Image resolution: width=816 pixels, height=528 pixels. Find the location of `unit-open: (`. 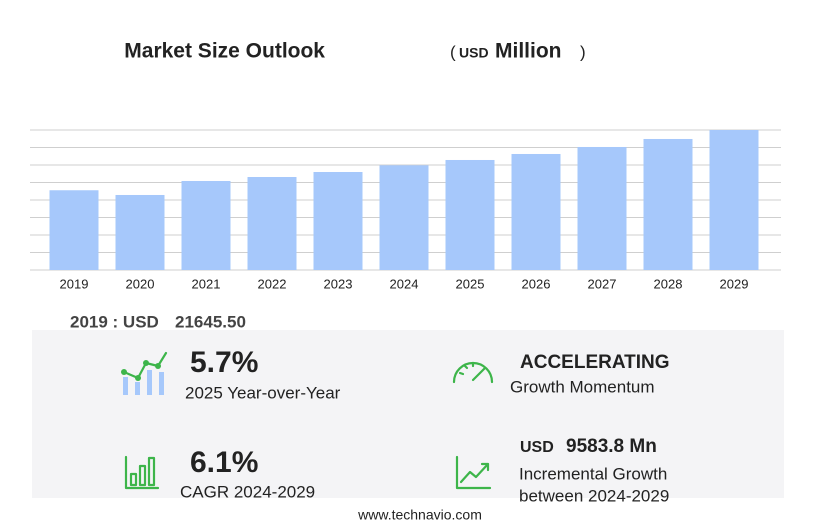

unit-open: ( is located at coordinates (453, 51).